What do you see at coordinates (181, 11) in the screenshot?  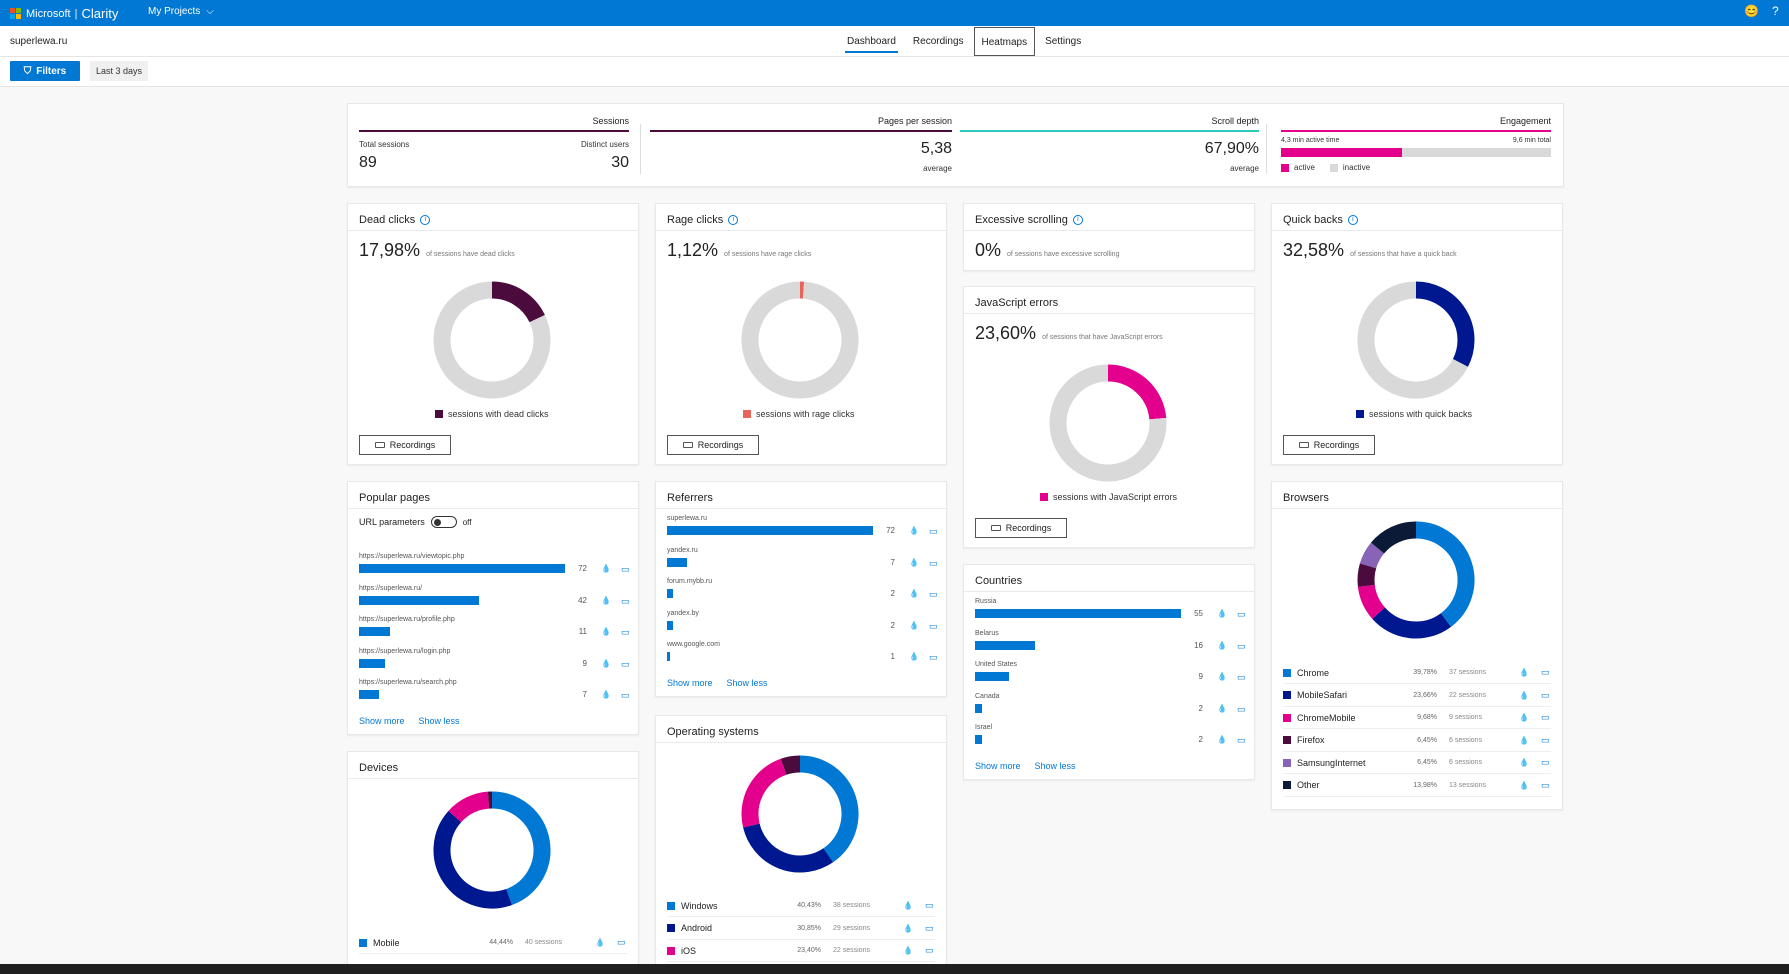 I see `projects-menu: My Projects ⌵` at bounding box center [181, 11].